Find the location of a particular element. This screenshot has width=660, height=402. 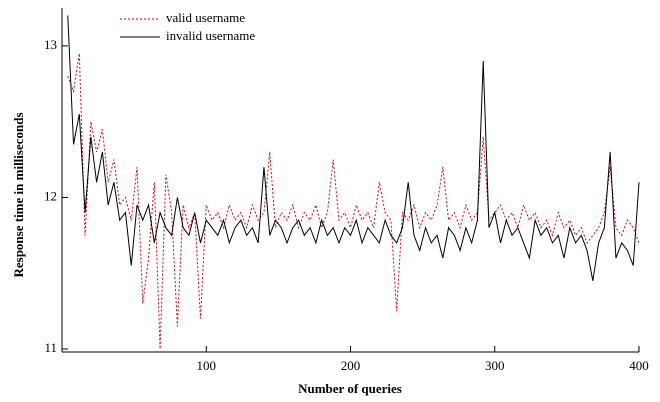

x-axis-title: Number of queries is located at coordinates (350, 388).